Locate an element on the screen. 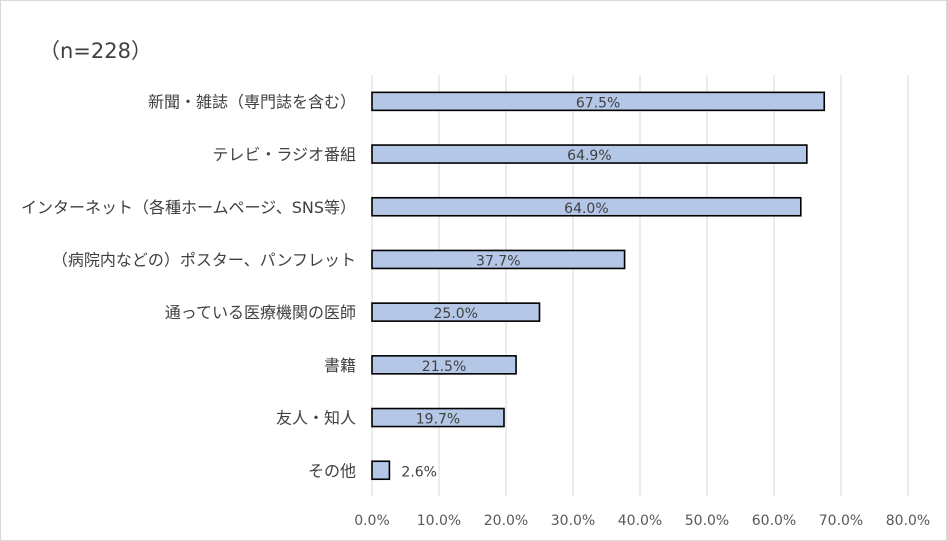  x-tick-label: 0.0% is located at coordinates (372, 521).